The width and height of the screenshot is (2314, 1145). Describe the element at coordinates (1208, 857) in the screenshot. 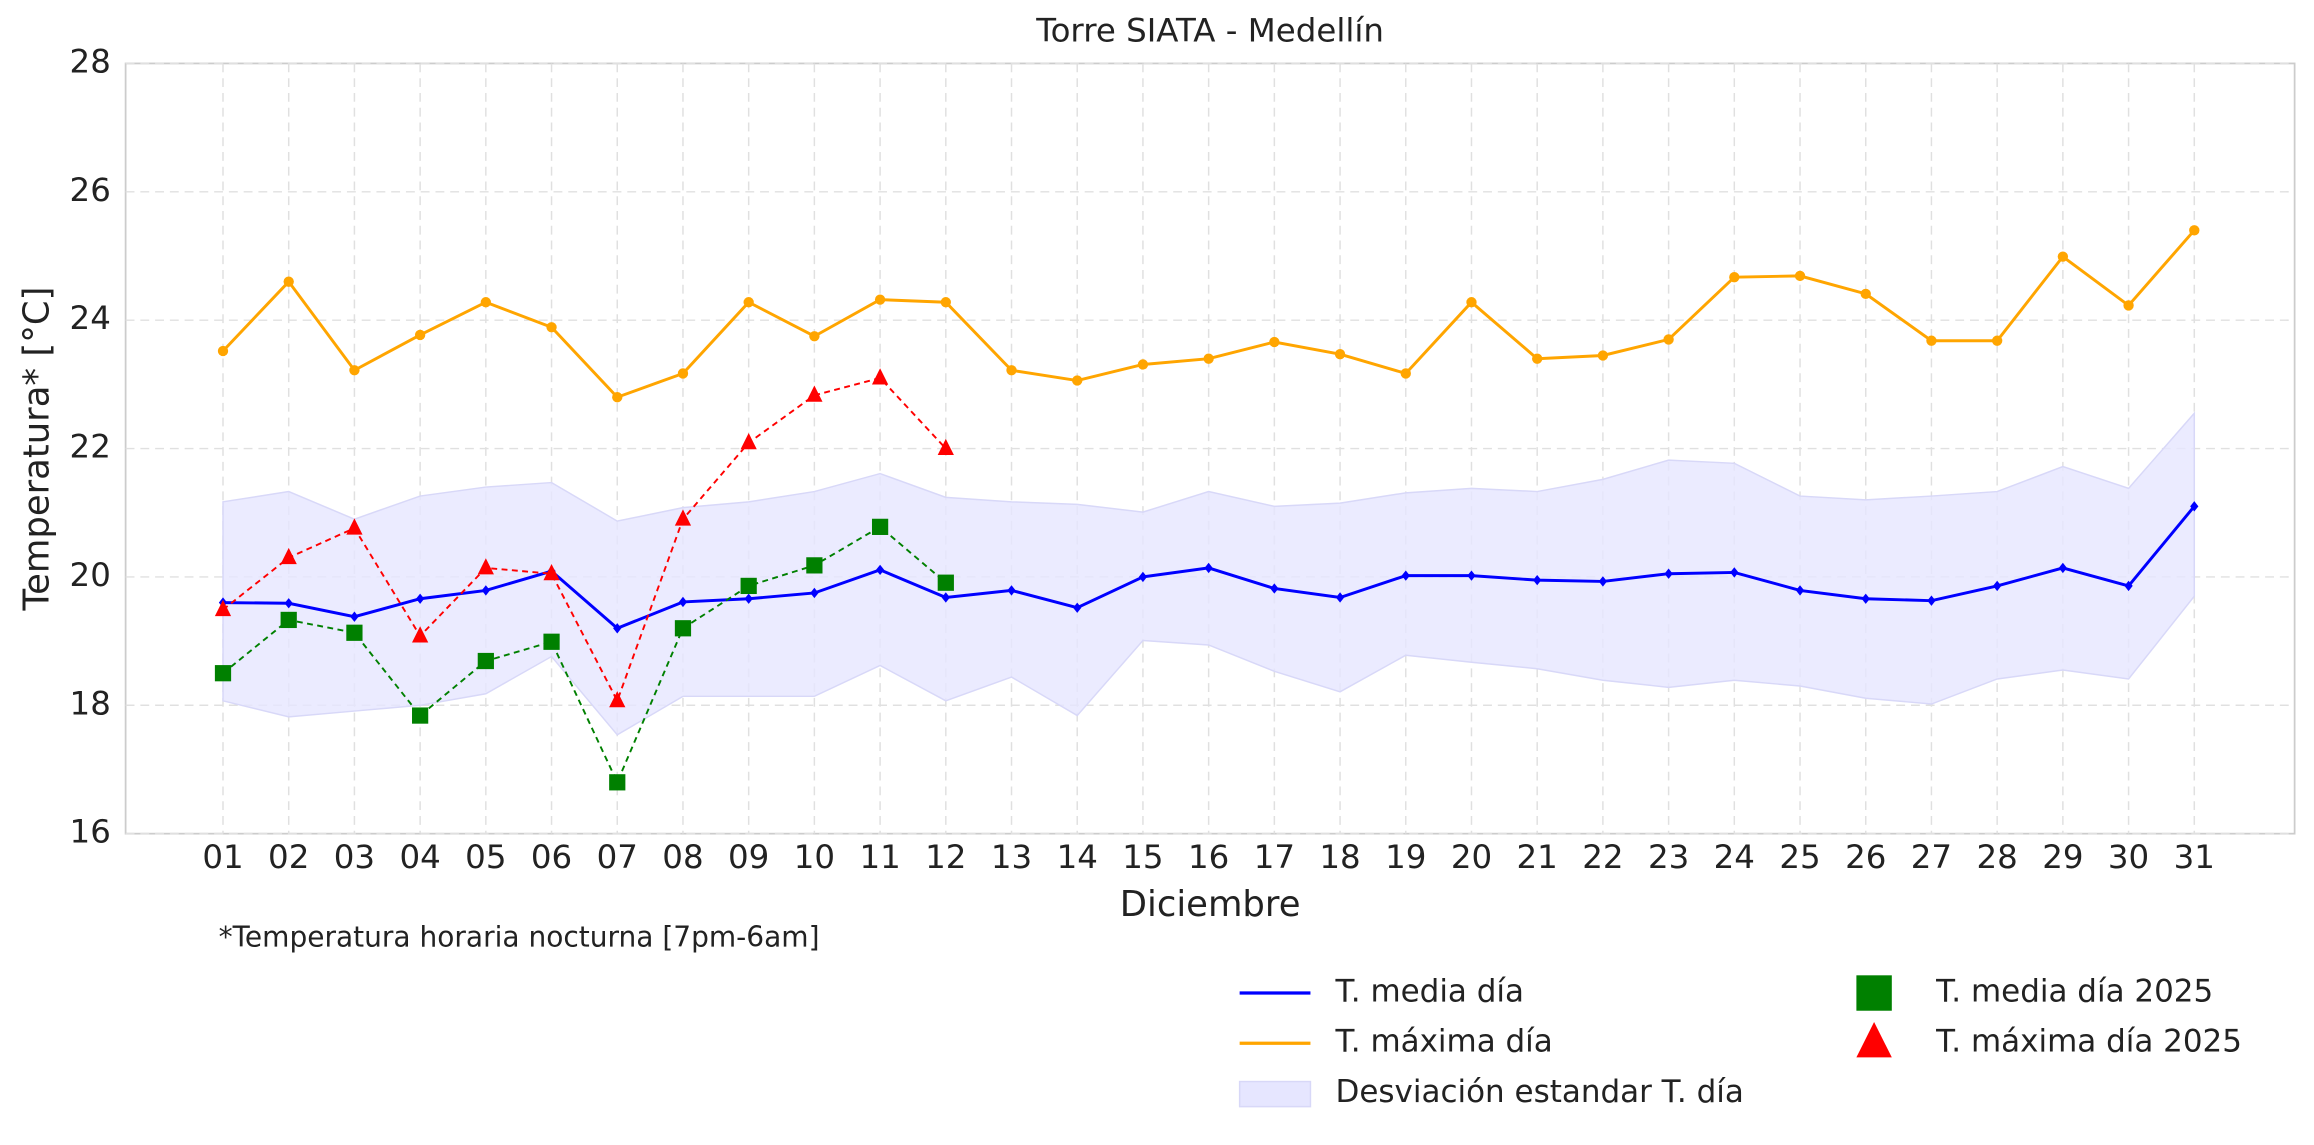

I see `x-tick-label: 16` at that location.